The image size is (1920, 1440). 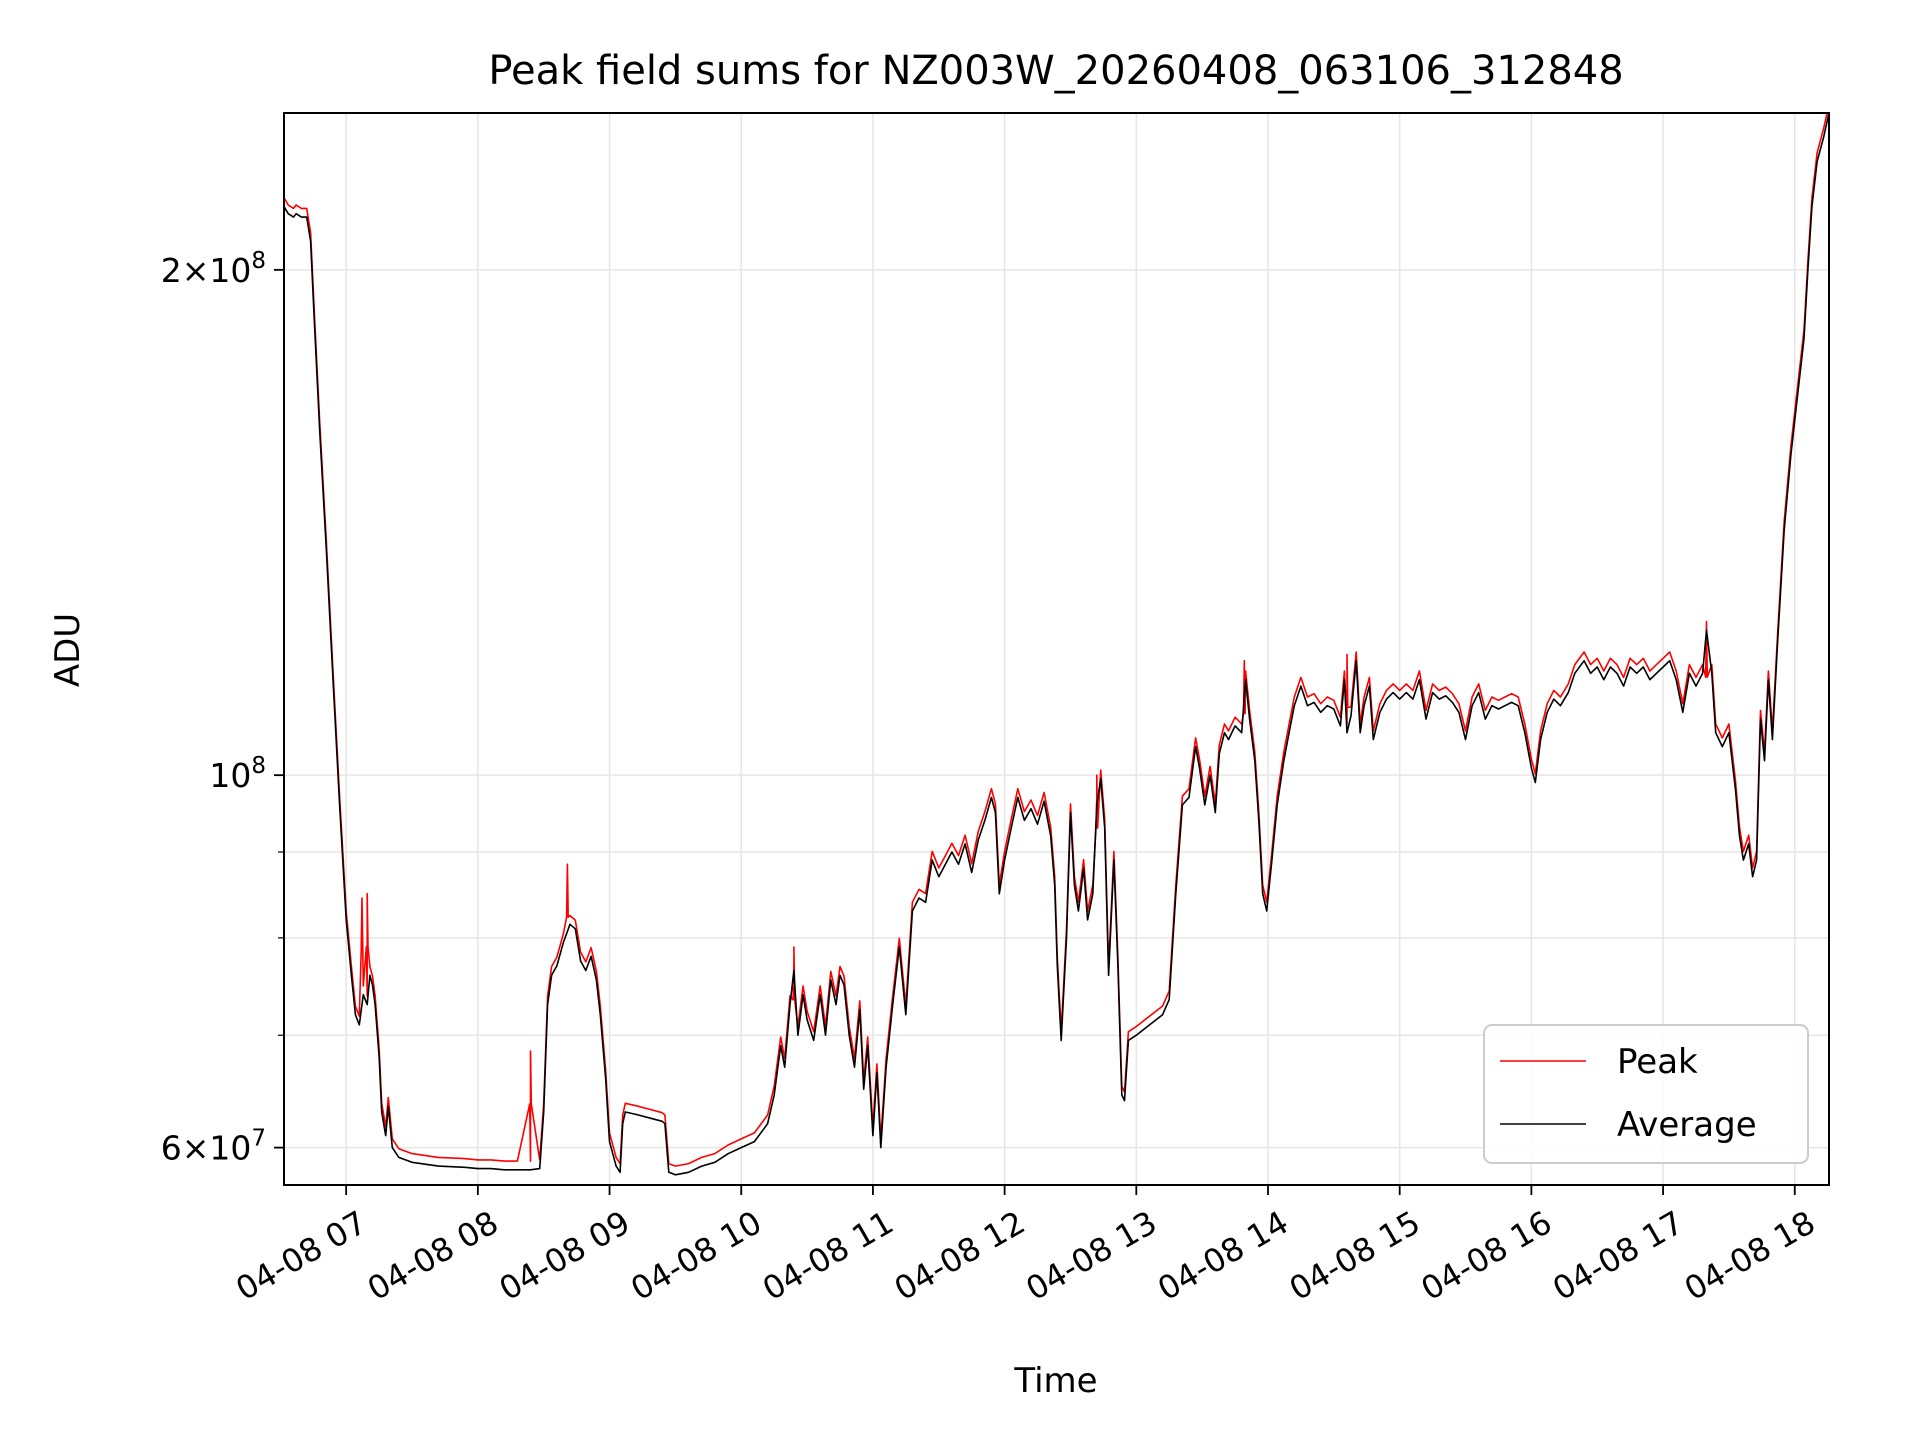 What do you see at coordinates (213, 269) in the screenshot?
I see `y-tick-label: 2×108` at bounding box center [213, 269].